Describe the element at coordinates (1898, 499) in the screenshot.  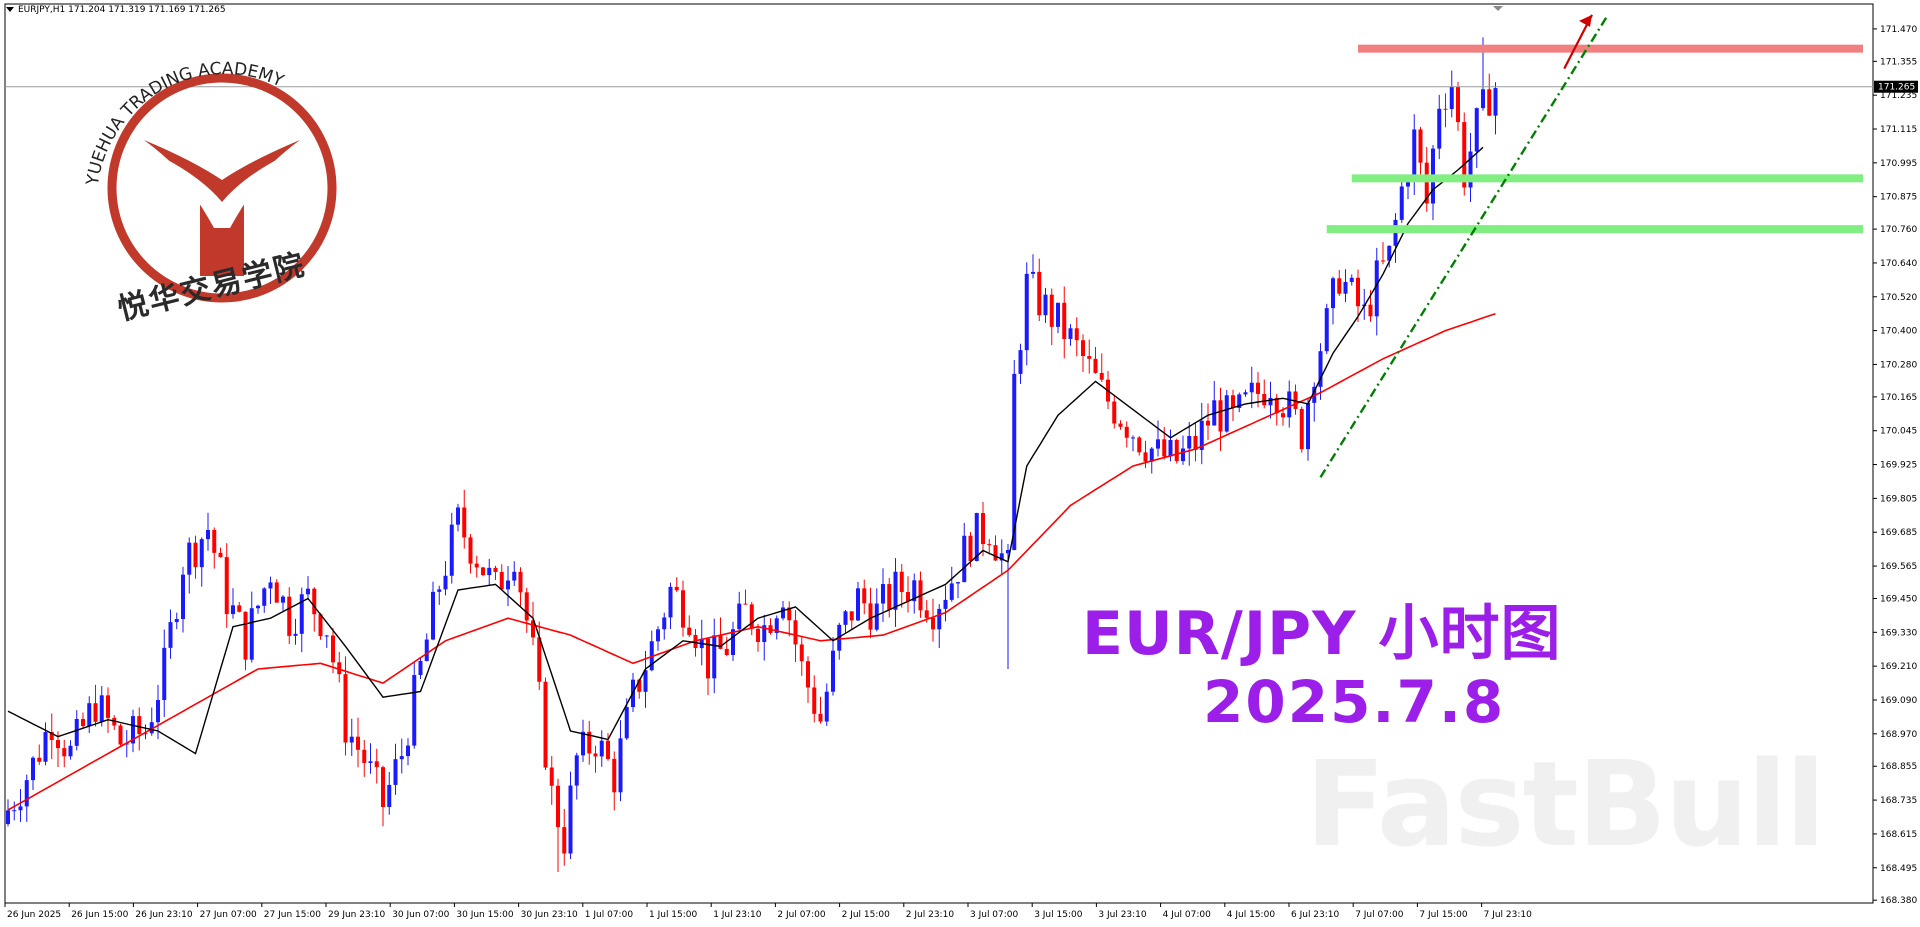
I see `y-tick-label: 169.805` at that location.